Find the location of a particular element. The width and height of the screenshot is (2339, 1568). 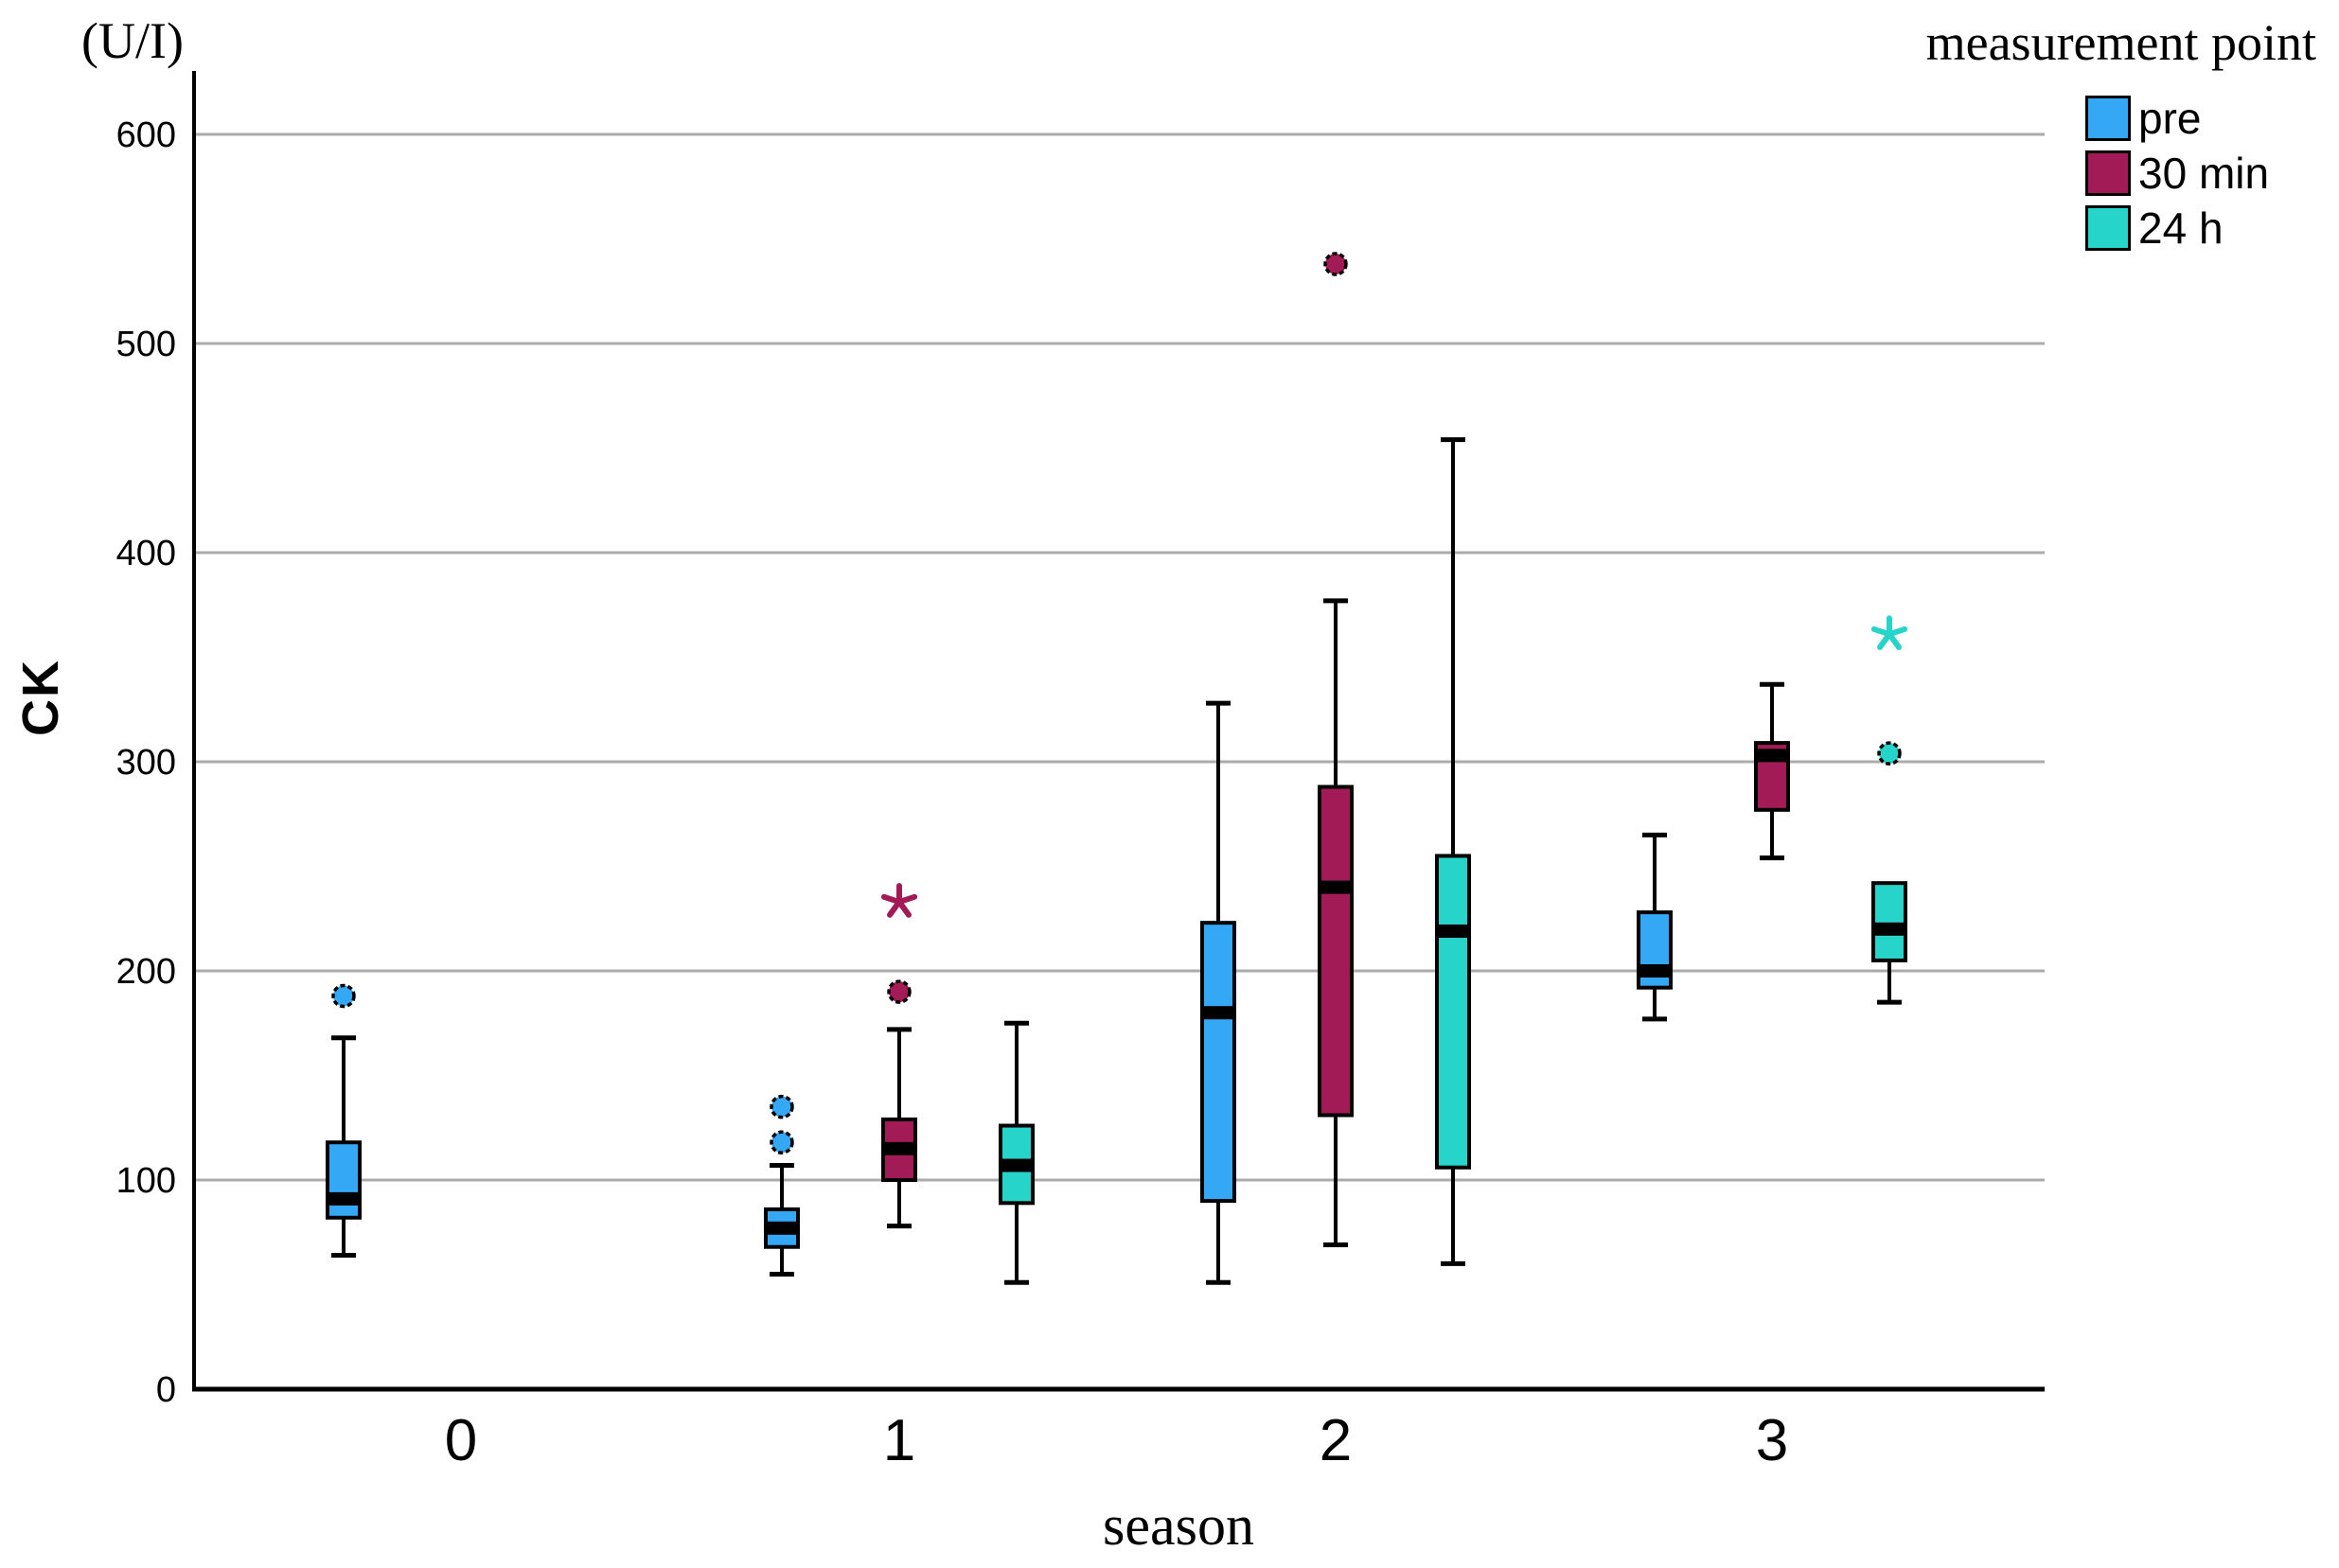

box-pre-season2 is located at coordinates (1218, 1062).